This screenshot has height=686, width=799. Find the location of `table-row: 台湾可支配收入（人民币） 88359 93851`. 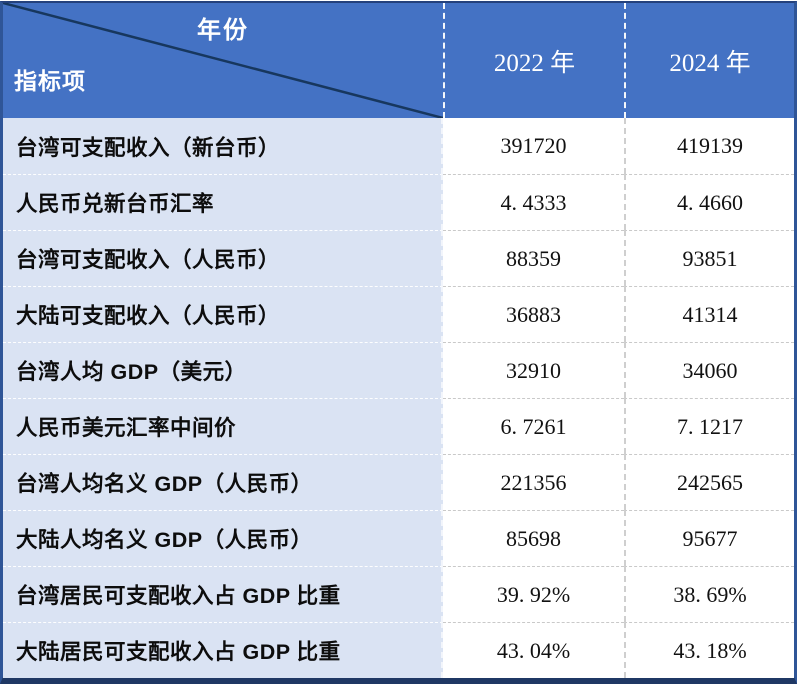

table-row: 台湾可支配收入（人民币） 88359 93851 is located at coordinates (398, 258).